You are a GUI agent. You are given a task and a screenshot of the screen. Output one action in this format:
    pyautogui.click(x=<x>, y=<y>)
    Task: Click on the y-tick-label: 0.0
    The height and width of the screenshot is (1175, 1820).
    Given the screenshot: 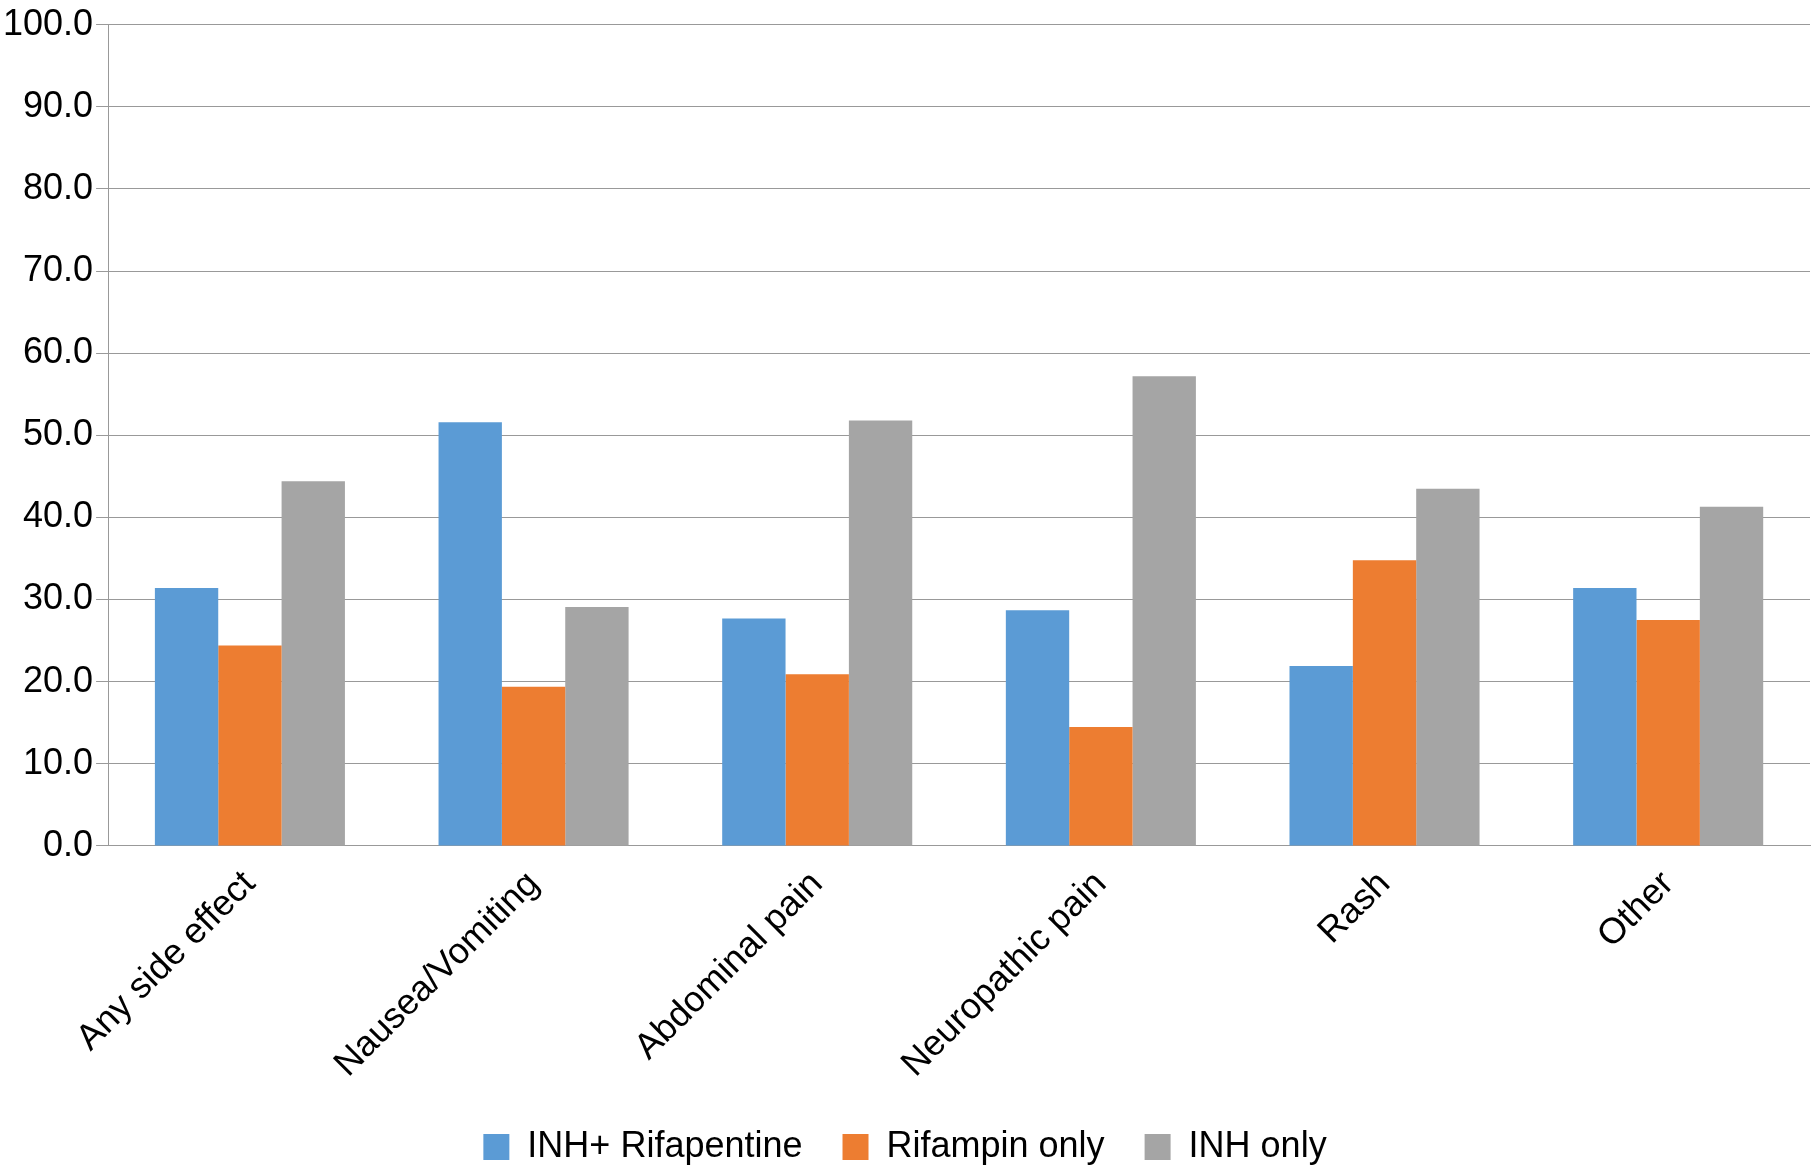 What is the action you would take?
    pyautogui.click(x=68, y=843)
    